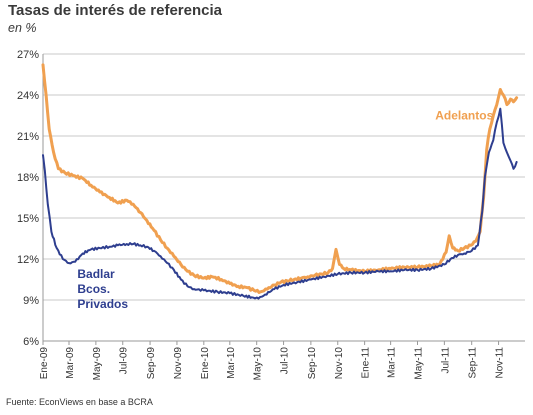  I want to click on x-tick-label: Ene-10, so click(205, 363).